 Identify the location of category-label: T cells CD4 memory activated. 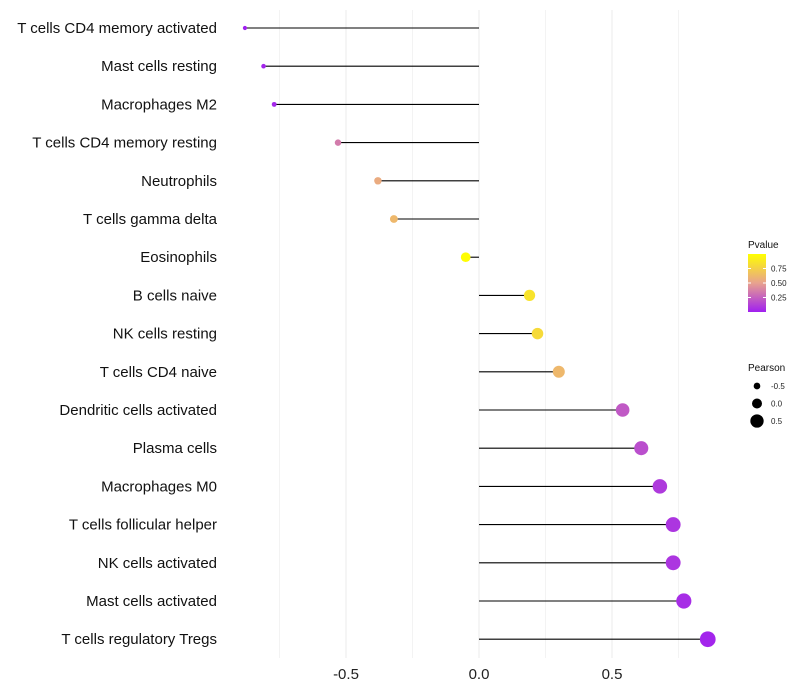
(117, 28).